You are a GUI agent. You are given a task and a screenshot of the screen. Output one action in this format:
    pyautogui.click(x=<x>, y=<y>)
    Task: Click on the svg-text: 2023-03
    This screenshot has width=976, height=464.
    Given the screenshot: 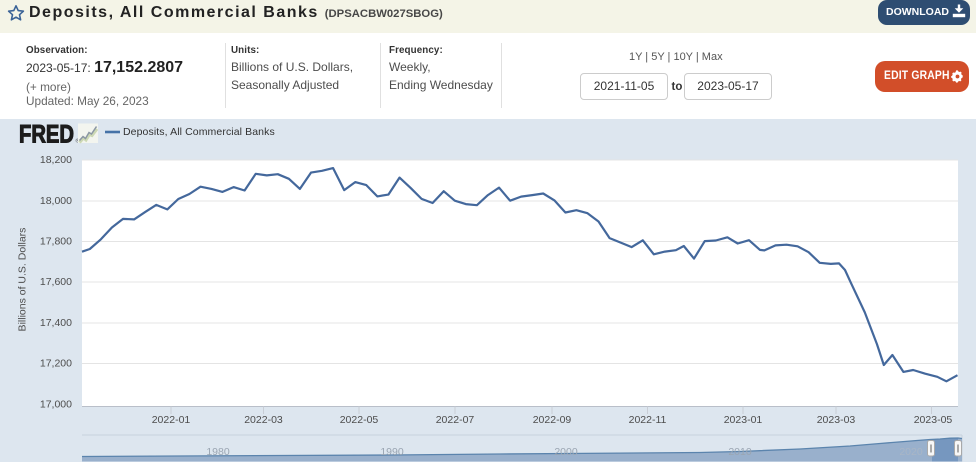 What is the action you would take?
    pyautogui.click(x=836, y=420)
    